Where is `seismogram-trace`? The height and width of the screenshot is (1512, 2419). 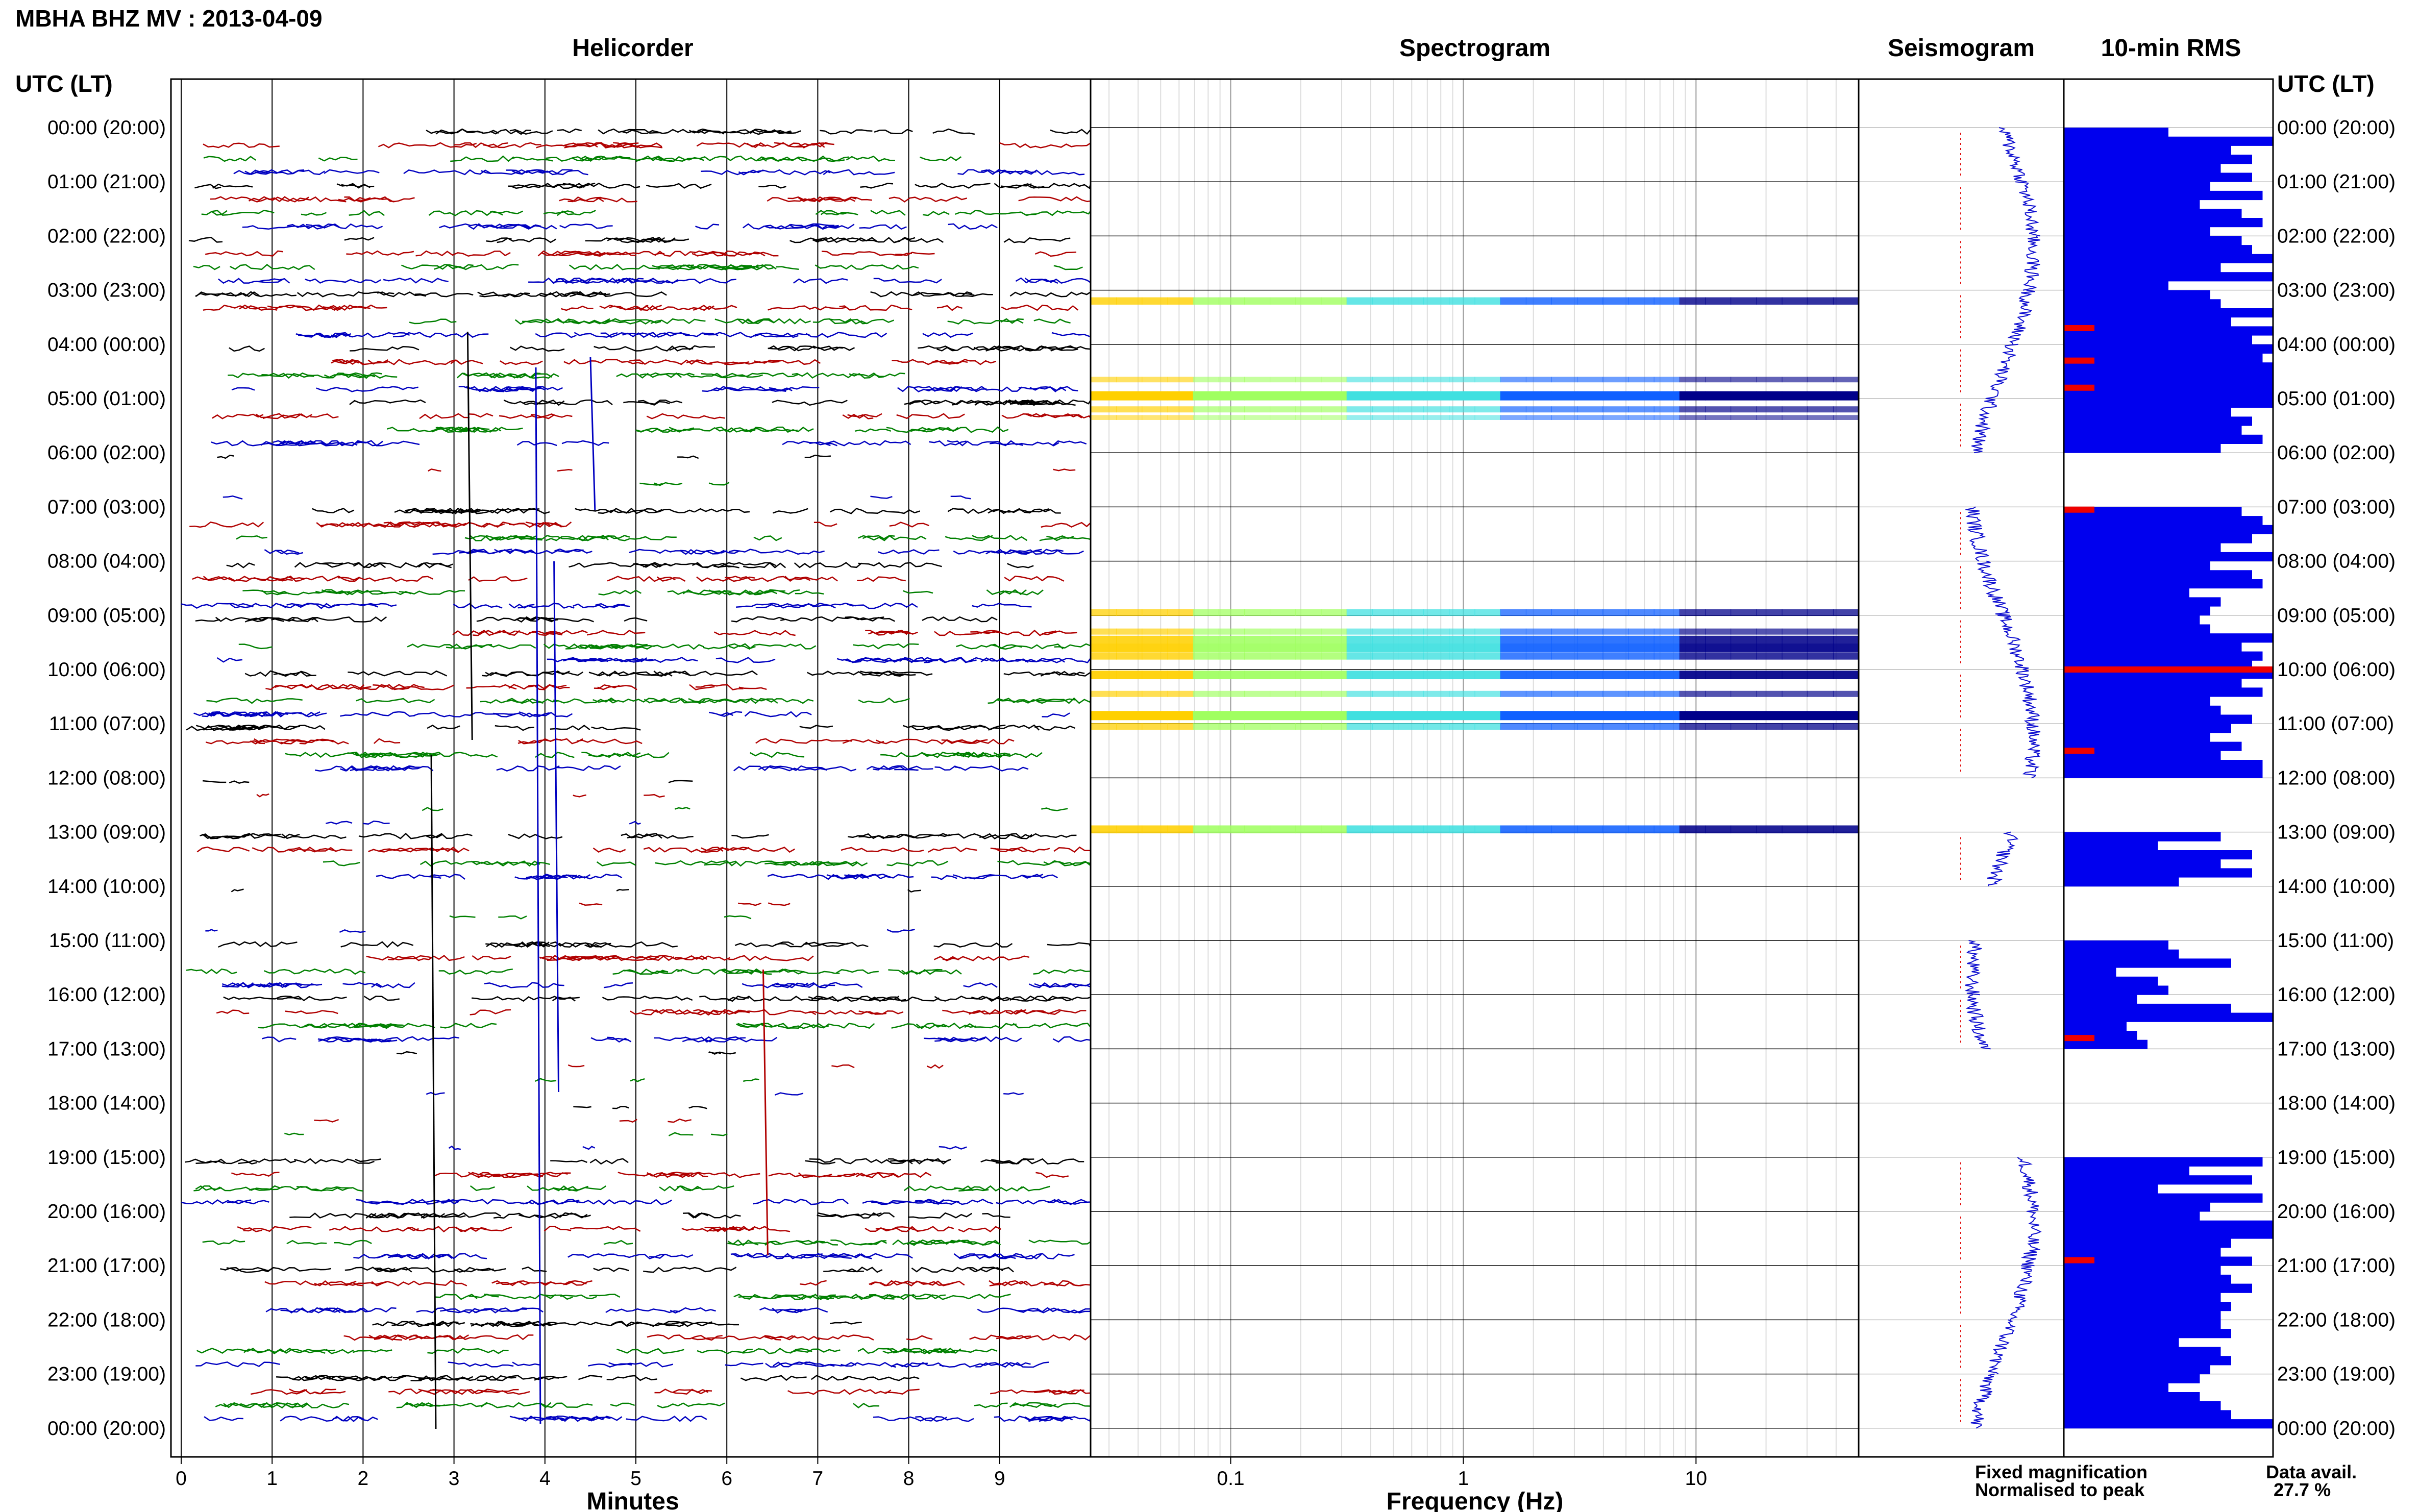 seismogram-trace is located at coordinates (1984, 426).